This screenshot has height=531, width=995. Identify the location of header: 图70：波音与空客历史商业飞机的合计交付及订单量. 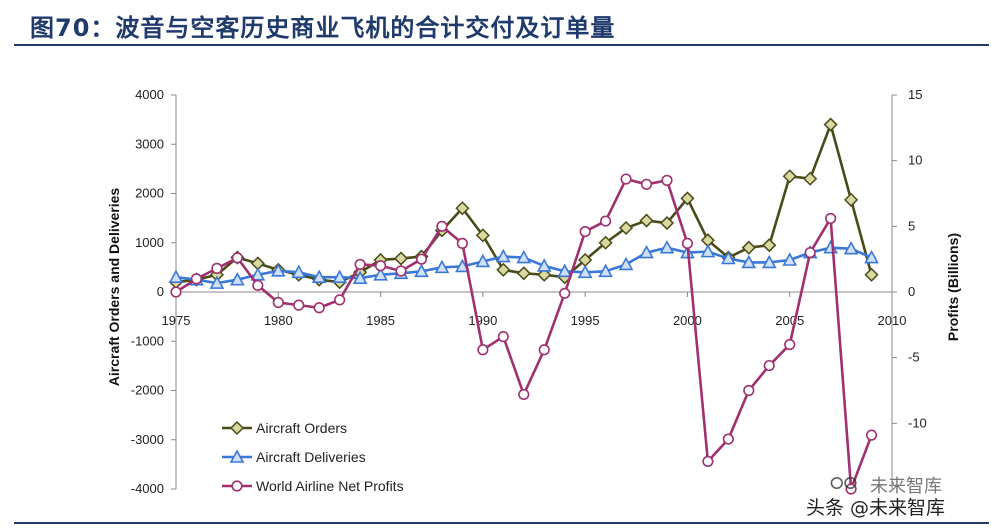
(497, 22).